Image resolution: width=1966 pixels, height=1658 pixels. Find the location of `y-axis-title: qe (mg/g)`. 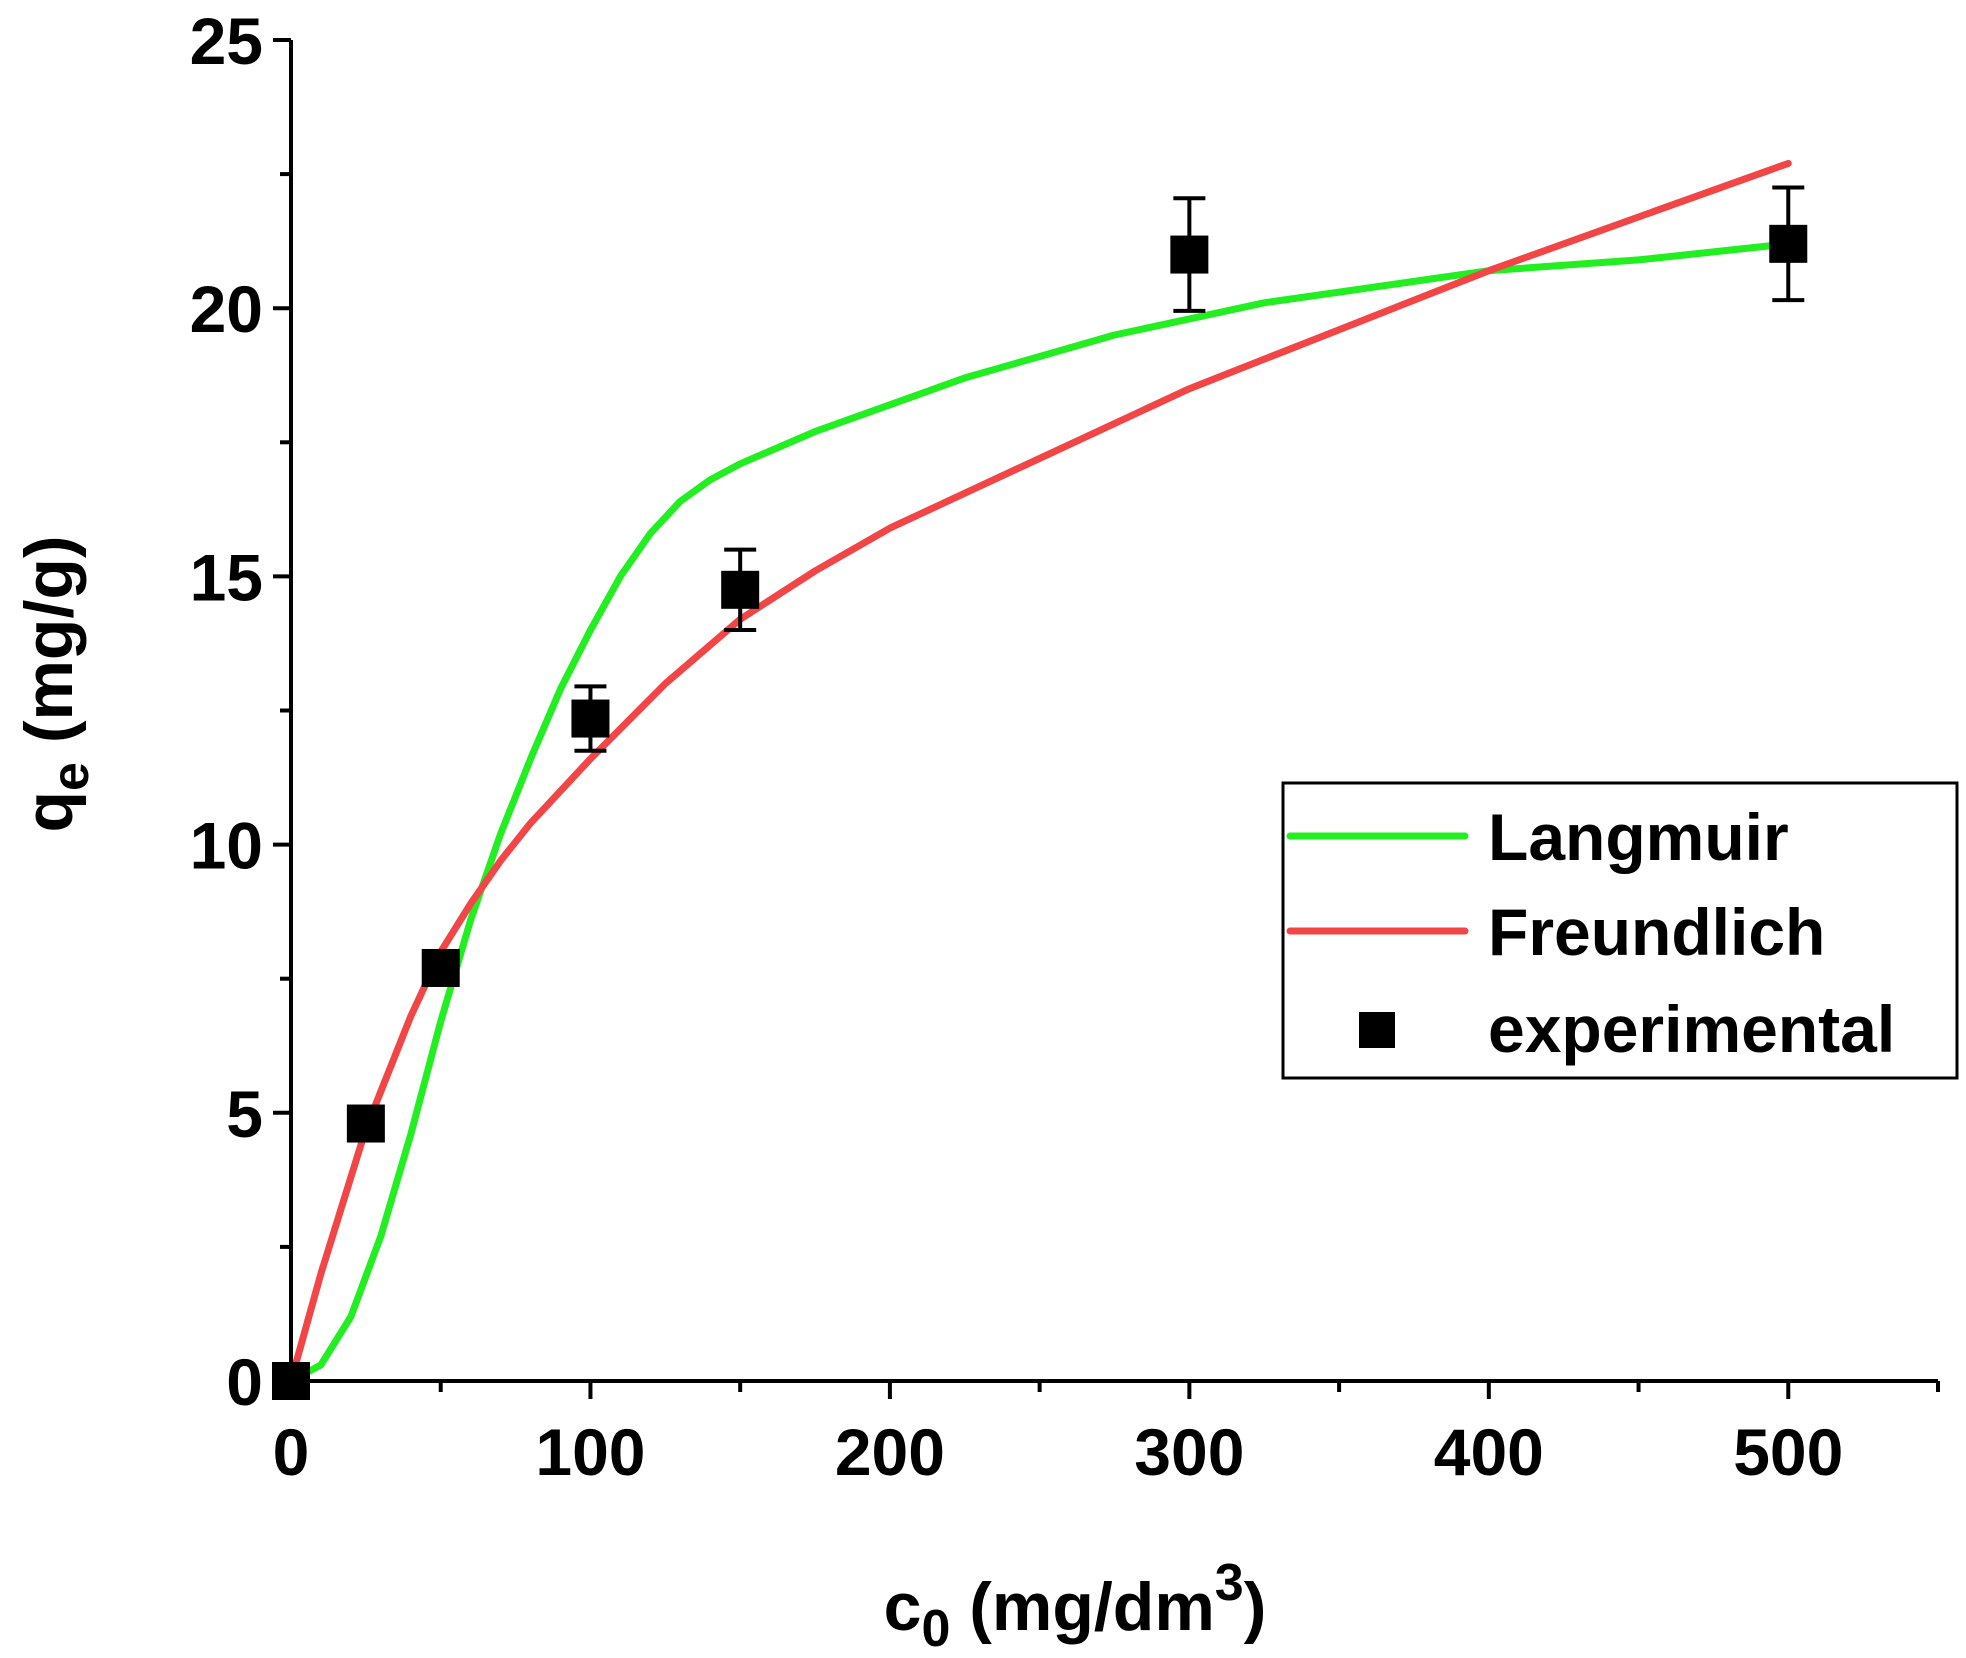

y-axis-title: qe (mg/g) is located at coordinates (55, 683).